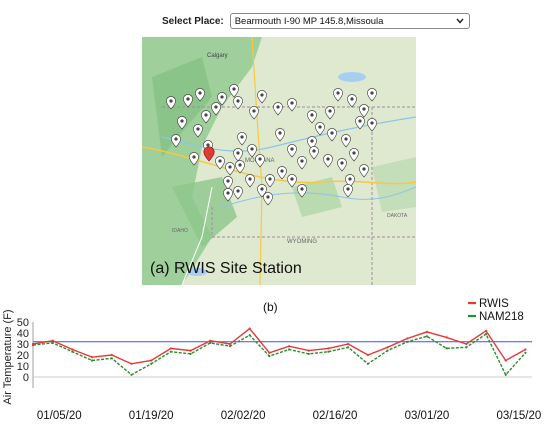  I want to click on panel-b-label: (b), so click(270, 307).